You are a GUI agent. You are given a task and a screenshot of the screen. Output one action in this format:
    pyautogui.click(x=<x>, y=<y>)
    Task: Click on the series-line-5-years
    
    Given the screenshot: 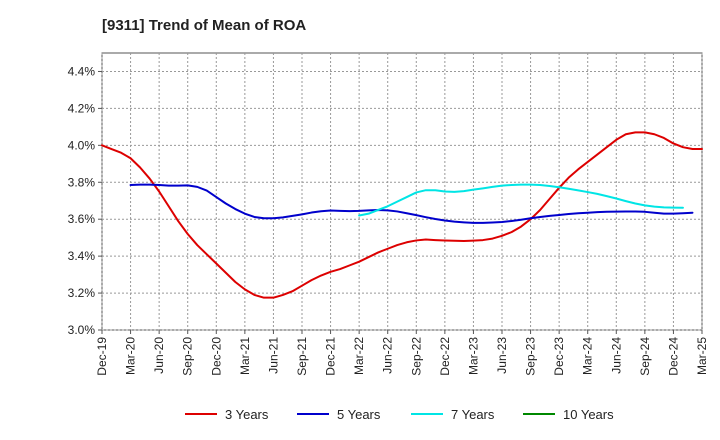 What is the action you would take?
    pyautogui.click(x=411, y=203)
    